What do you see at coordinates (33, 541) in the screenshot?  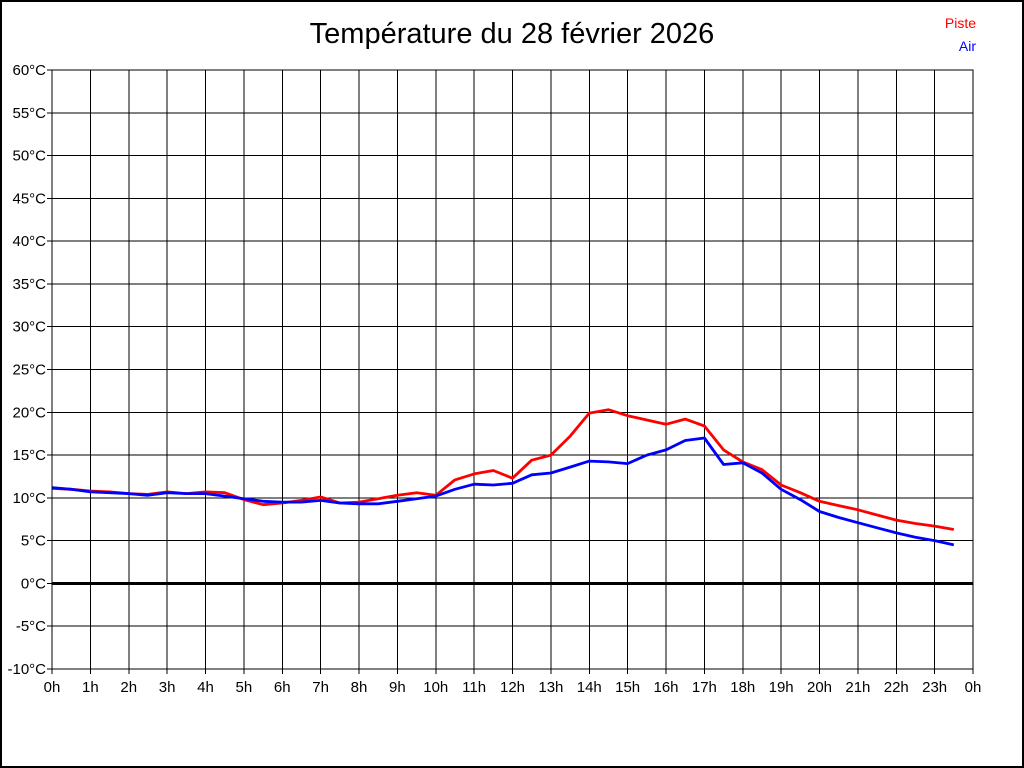 I see `y-tick-label: 5°C` at bounding box center [33, 541].